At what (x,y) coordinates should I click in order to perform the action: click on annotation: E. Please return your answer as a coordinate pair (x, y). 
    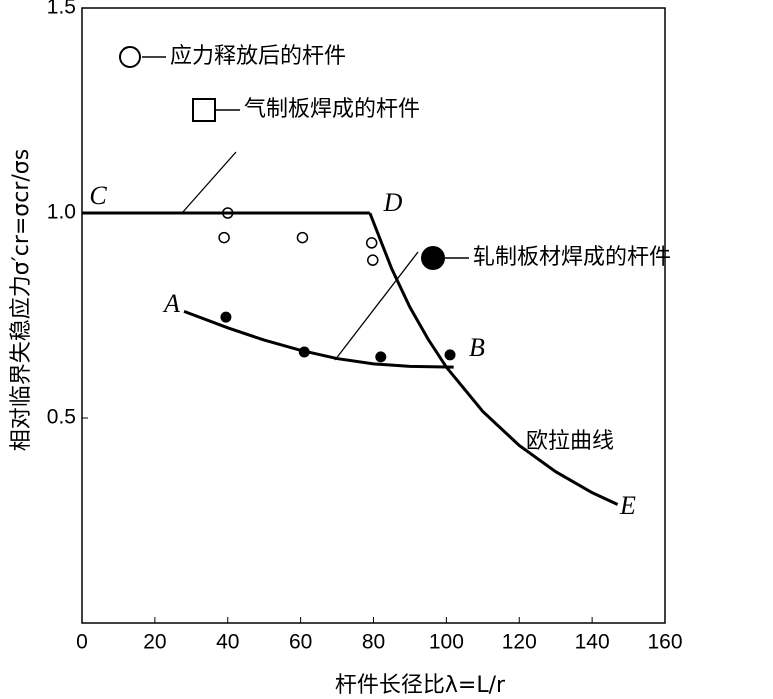
    Looking at the image, I should click on (627, 505).